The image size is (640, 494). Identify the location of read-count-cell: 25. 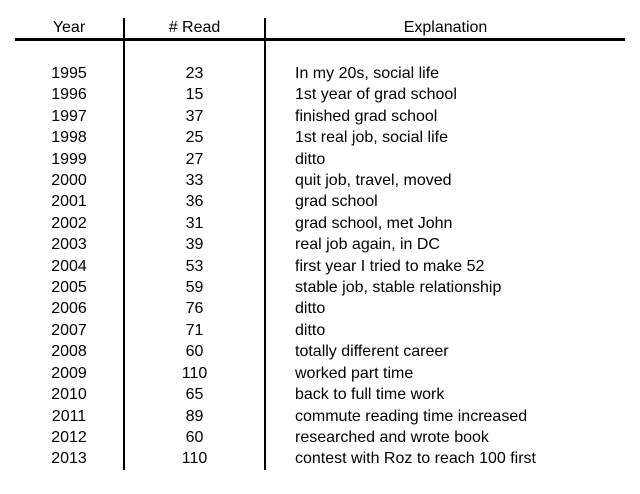
(194, 138).